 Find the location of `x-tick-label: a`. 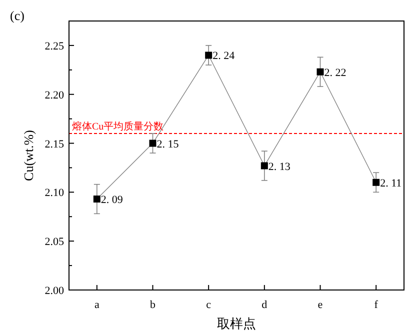

x-tick-label: a is located at coordinates (97, 305).